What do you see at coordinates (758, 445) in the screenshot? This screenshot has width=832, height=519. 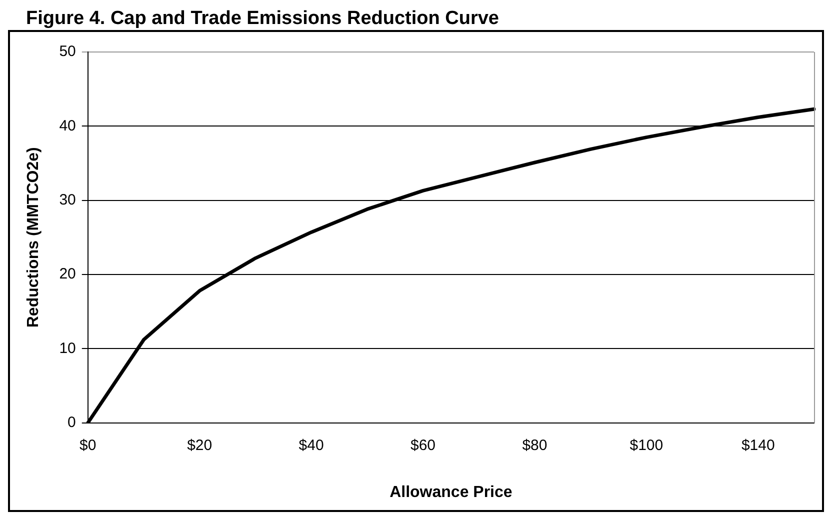 I see `x-tick-label: $140` at bounding box center [758, 445].